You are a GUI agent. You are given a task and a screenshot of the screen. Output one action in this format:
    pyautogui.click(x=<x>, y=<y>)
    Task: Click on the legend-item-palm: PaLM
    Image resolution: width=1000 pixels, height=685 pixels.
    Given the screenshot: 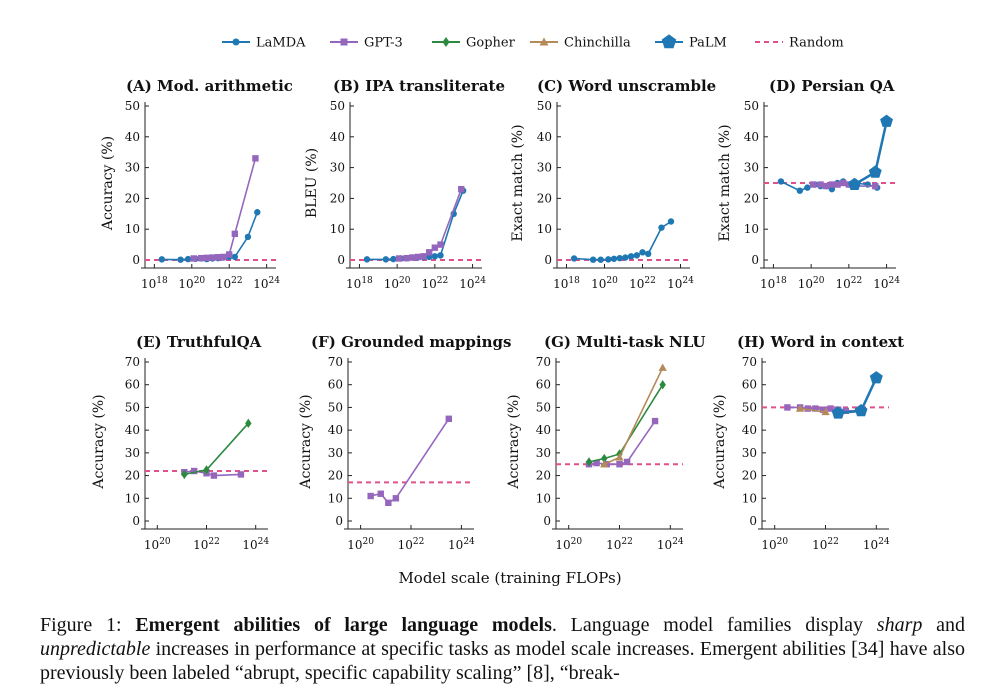 What is the action you would take?
    pyautogui.click(x=691, y=42)
    